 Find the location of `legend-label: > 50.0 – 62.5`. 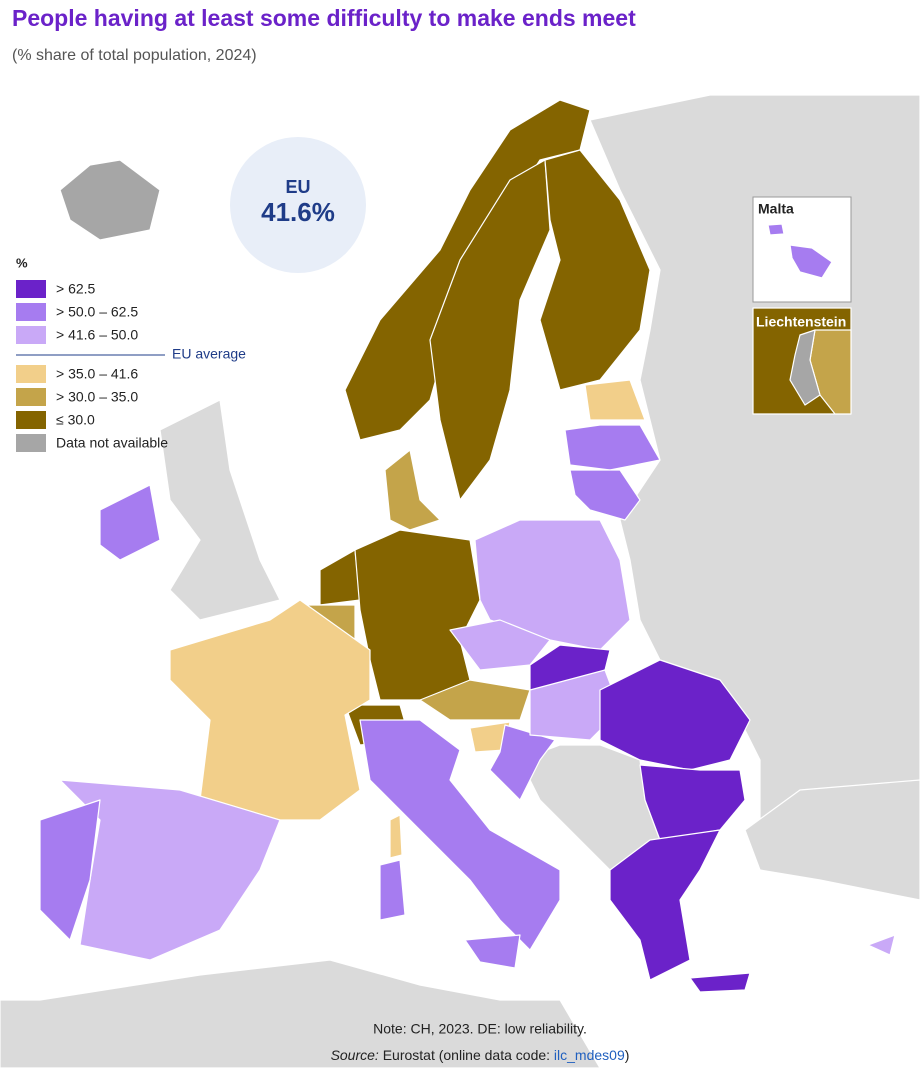

legend-label: > 50.0 – 62.5 is located at coordinates (97, 312).